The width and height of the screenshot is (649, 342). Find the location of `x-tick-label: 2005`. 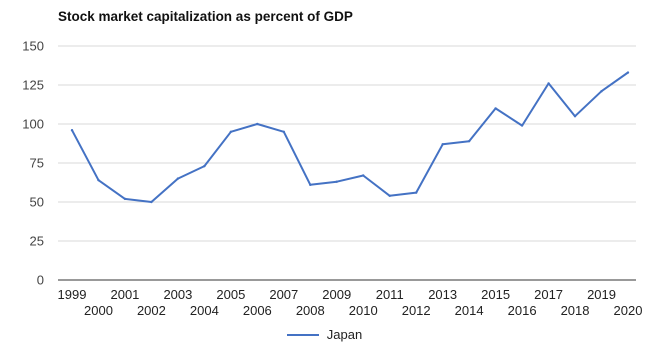

x-tick-label: 2005 is located at coordinates (230, 294).